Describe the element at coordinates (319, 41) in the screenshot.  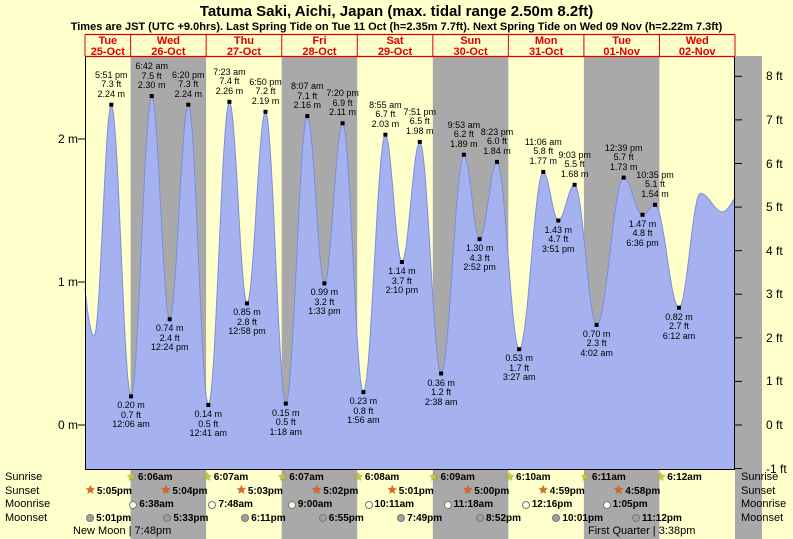
I see `day-name: Fri` at that location.